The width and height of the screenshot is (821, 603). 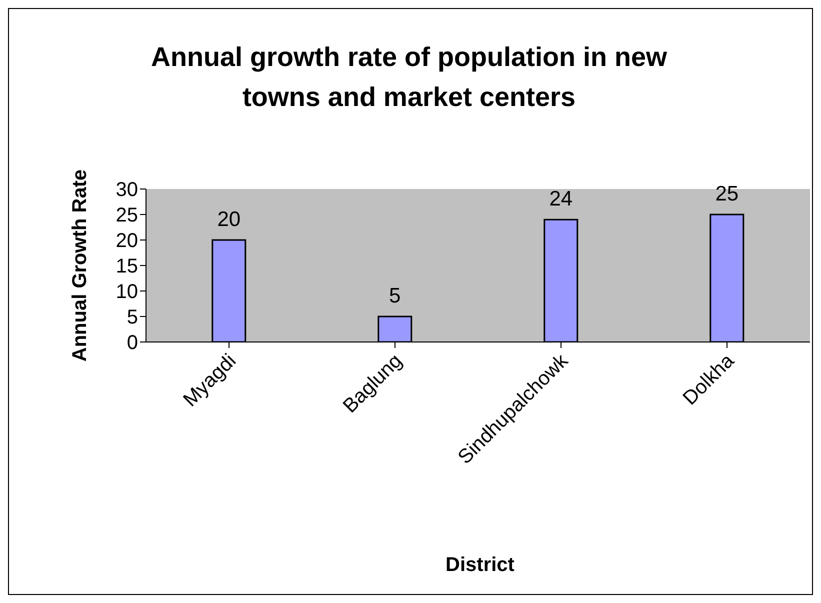 What do you see at coordinates (127, 267) in the screenshot?
I see `y-tick-label: 15` at bounding box center [127, 267].